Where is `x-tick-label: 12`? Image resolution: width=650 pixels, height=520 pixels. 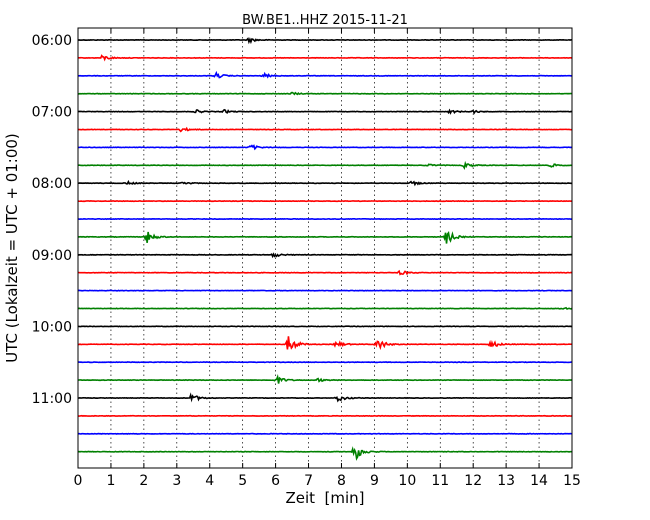
x-tick-label: 12 is located at coordinates (473, 481).